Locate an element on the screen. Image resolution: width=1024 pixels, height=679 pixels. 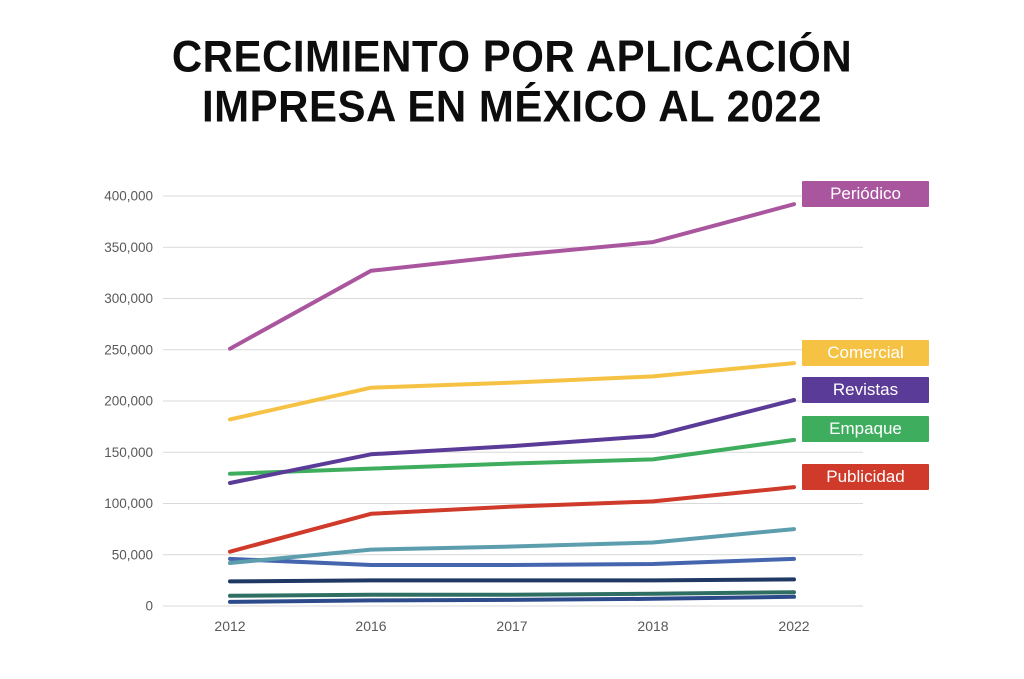
x-axis-tick-label: 2022 is located at coordinates (793, 626).